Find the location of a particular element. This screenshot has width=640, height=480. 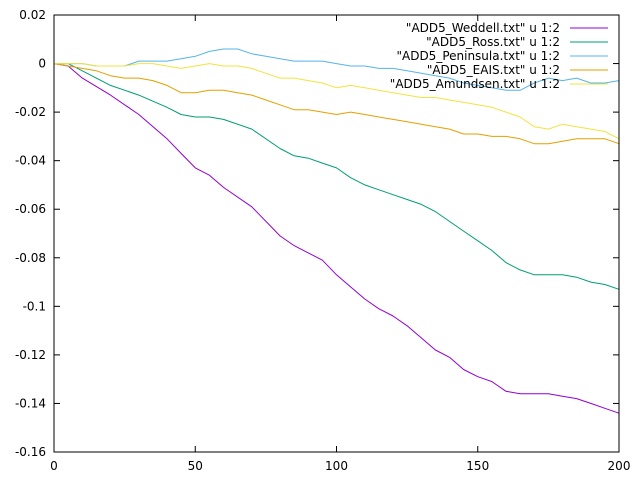

legend-label-1: "ADD5_Ross.txt" u 1:2 is located at coordinates (493, 42).